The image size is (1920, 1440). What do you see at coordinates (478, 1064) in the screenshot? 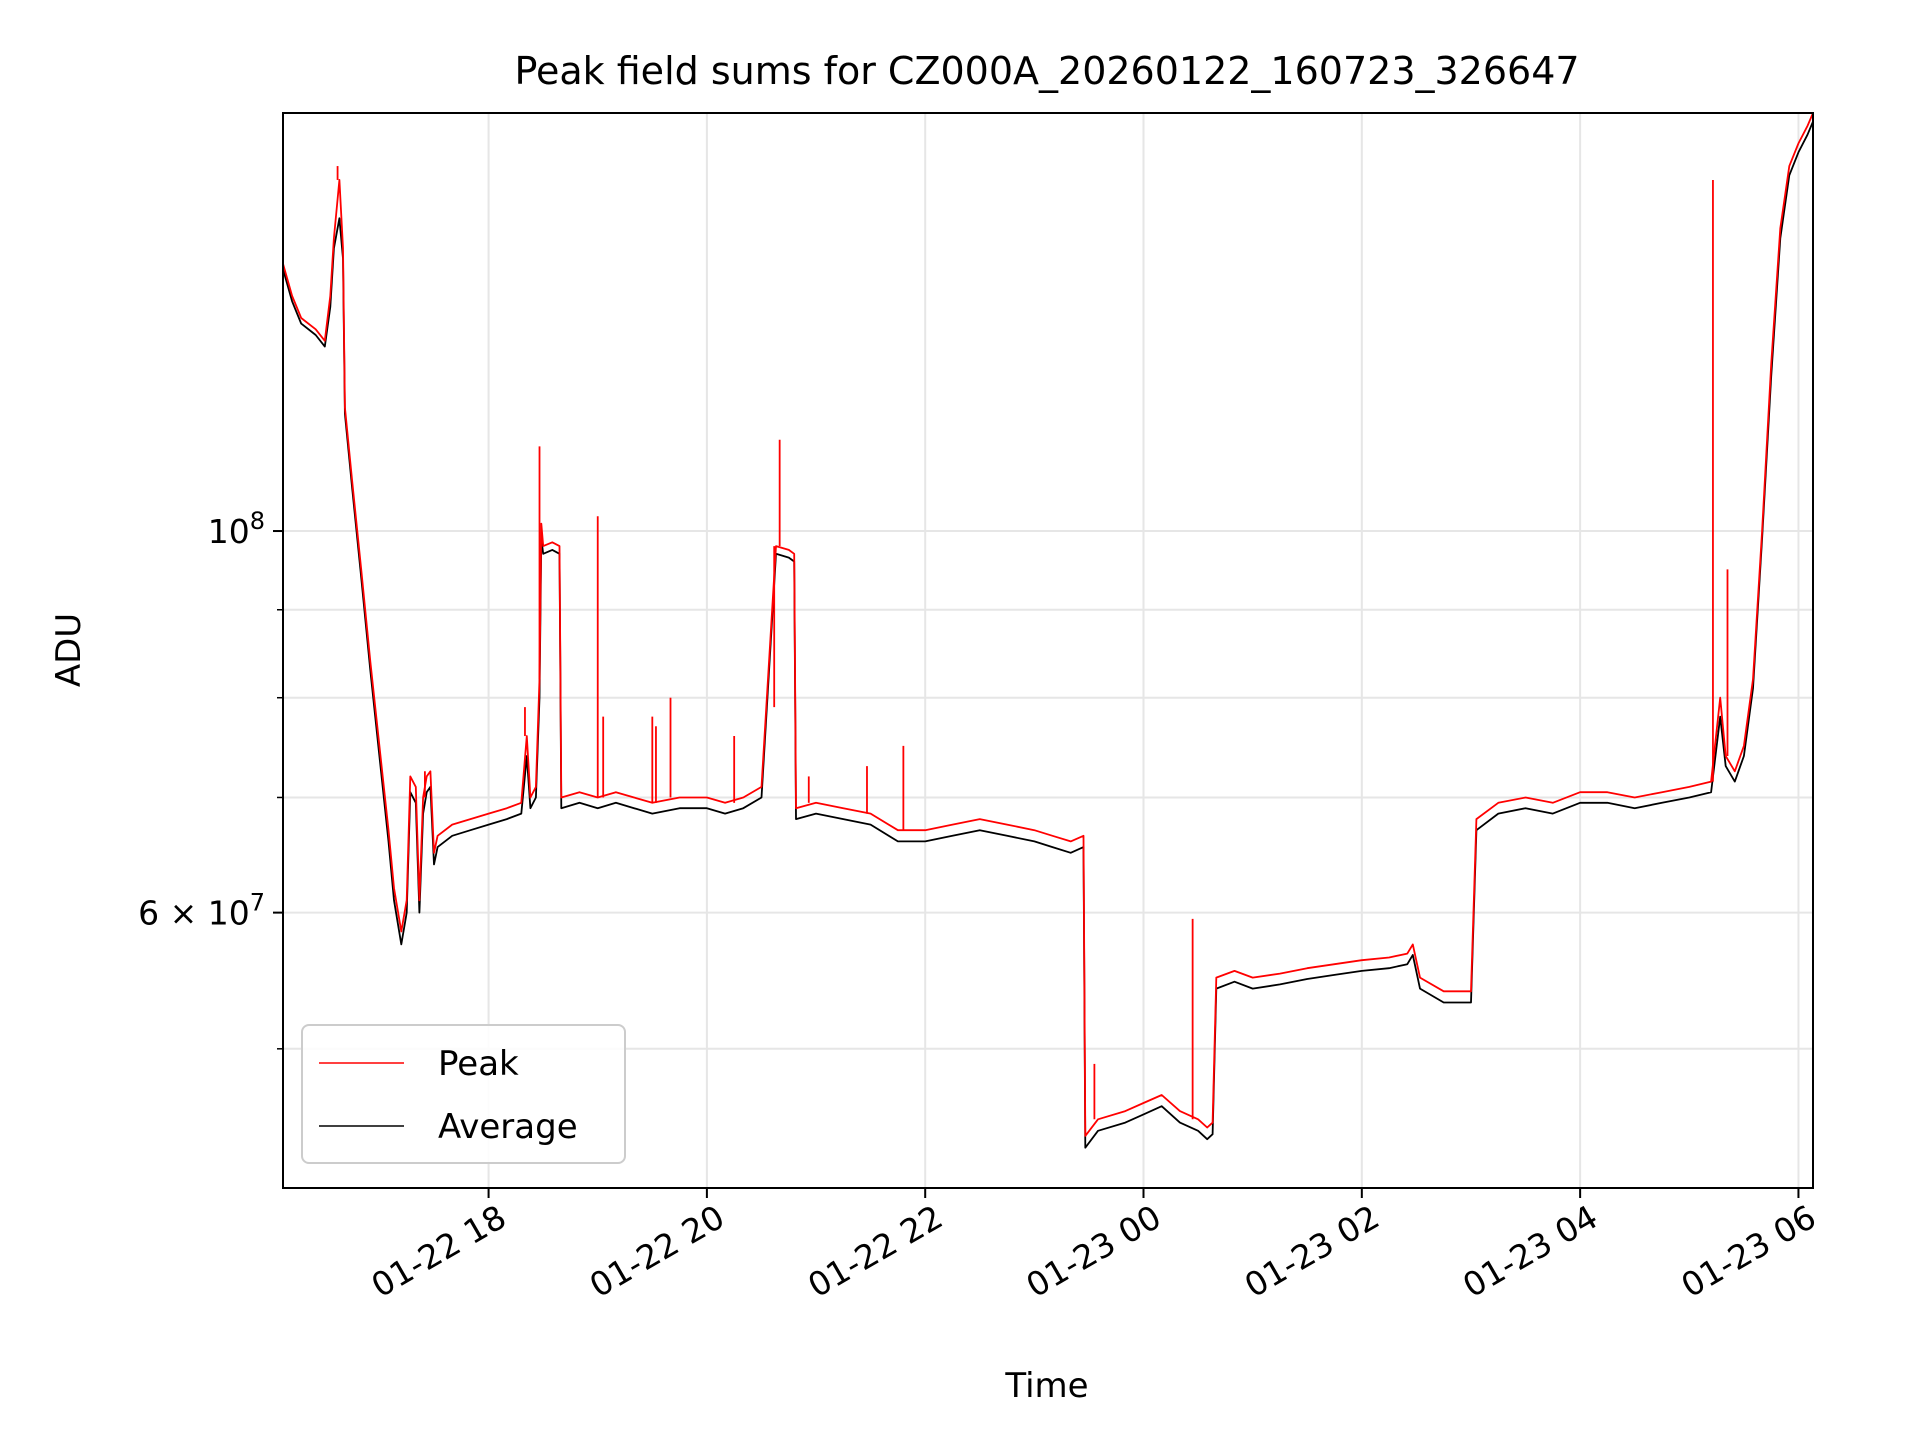
I see `legend-label-peak: Peak` at bounding box center [478, 1064].